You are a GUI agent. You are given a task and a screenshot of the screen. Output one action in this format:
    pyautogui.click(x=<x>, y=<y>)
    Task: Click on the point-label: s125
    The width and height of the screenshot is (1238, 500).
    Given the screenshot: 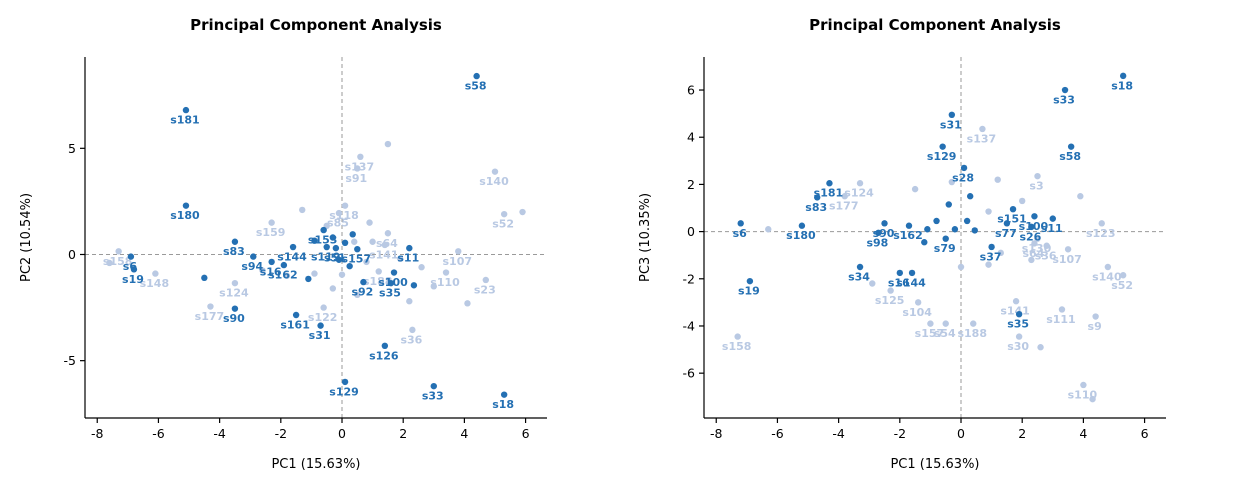 What is the action you would take?
    pyautogui.click(x=890, y=300)
    